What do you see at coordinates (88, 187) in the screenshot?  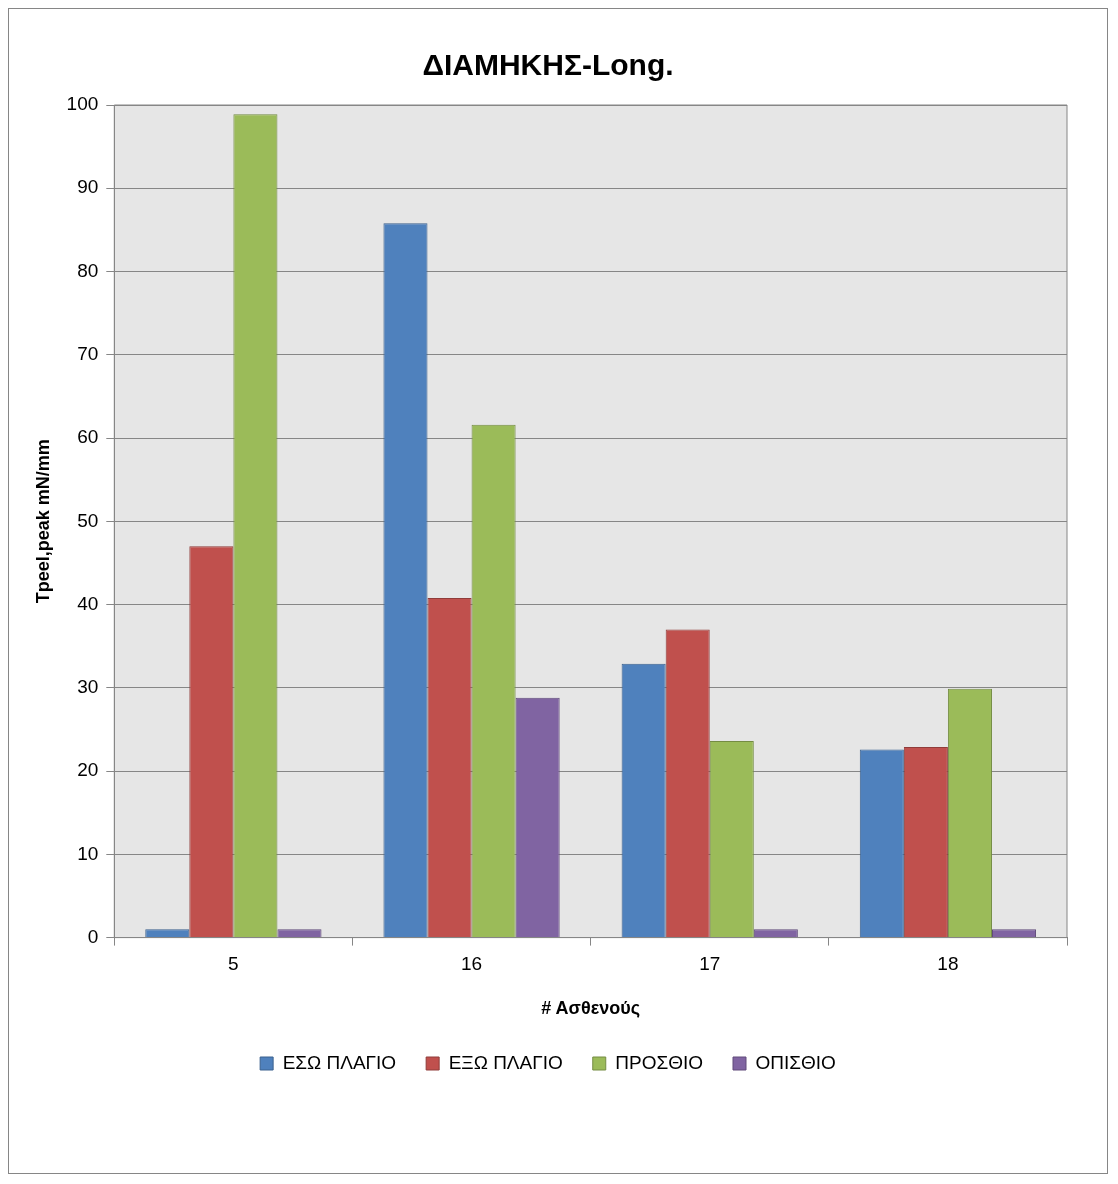 I see `y-tick-label: 90` at bounding box center [88, 187].